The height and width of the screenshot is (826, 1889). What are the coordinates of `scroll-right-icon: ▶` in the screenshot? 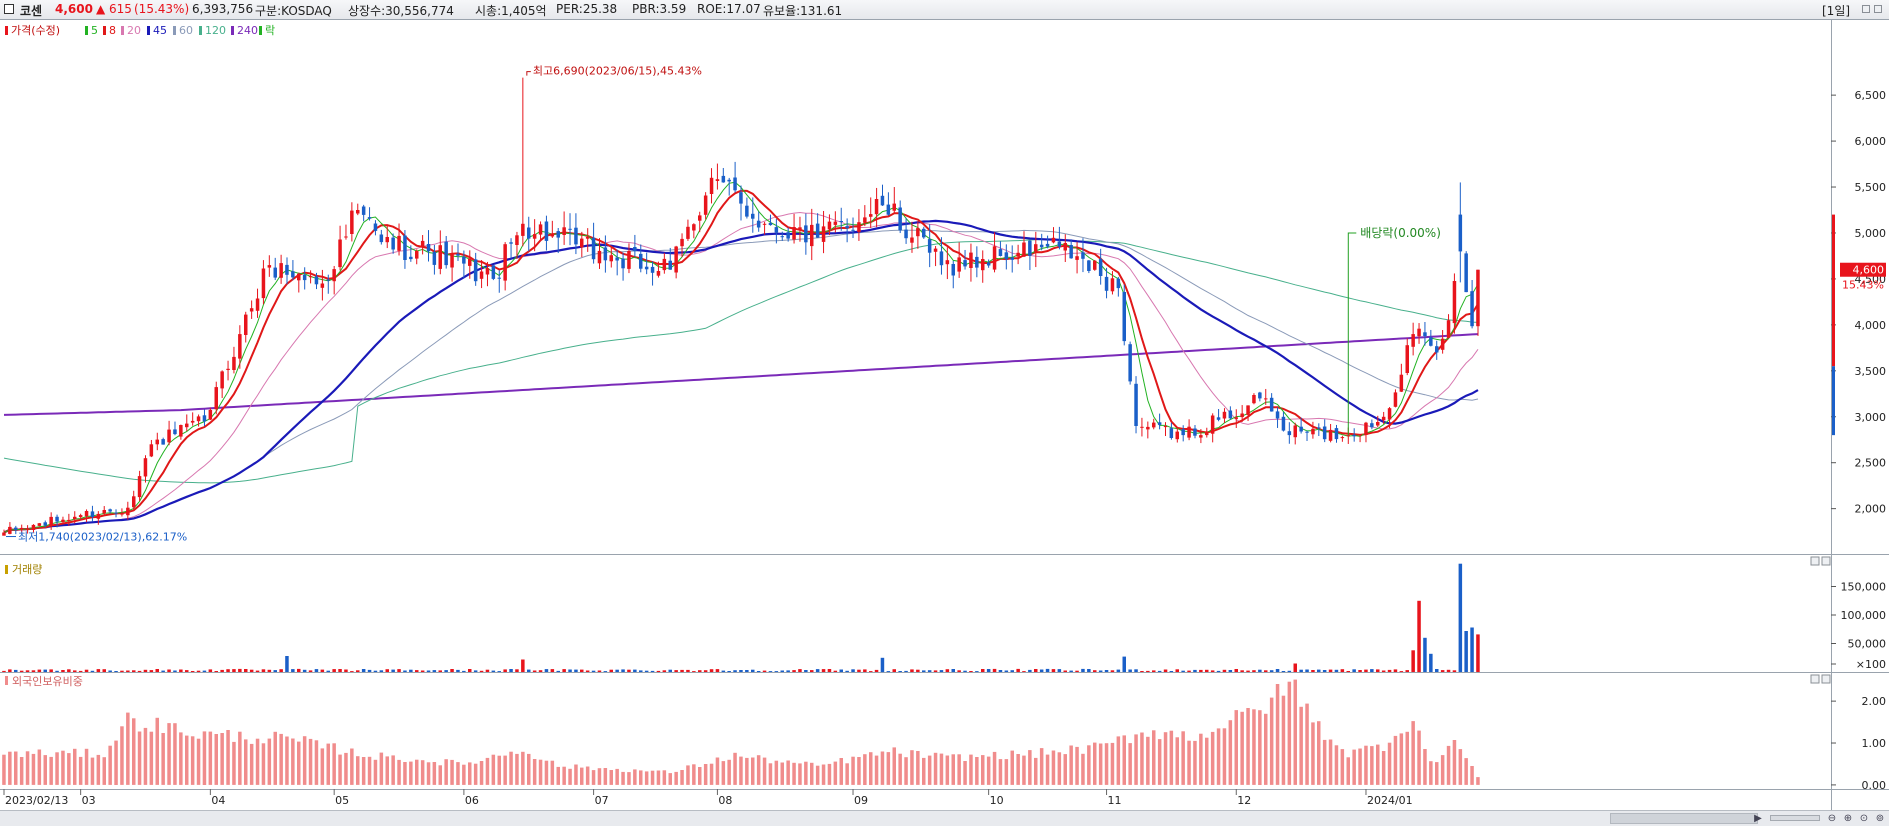 It's located at (1758, 818).